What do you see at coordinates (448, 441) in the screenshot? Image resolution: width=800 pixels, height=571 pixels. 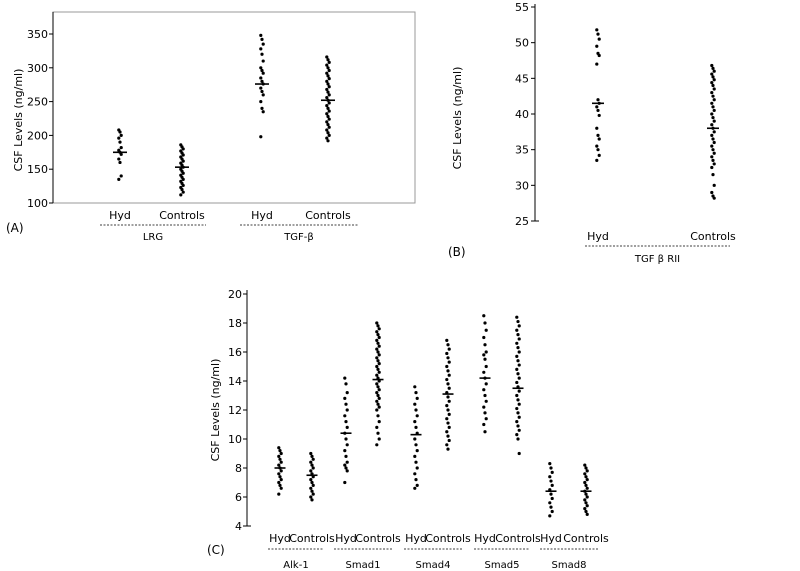 I see `series-smad4-controls: Controls` at bounding box center [448, 441].